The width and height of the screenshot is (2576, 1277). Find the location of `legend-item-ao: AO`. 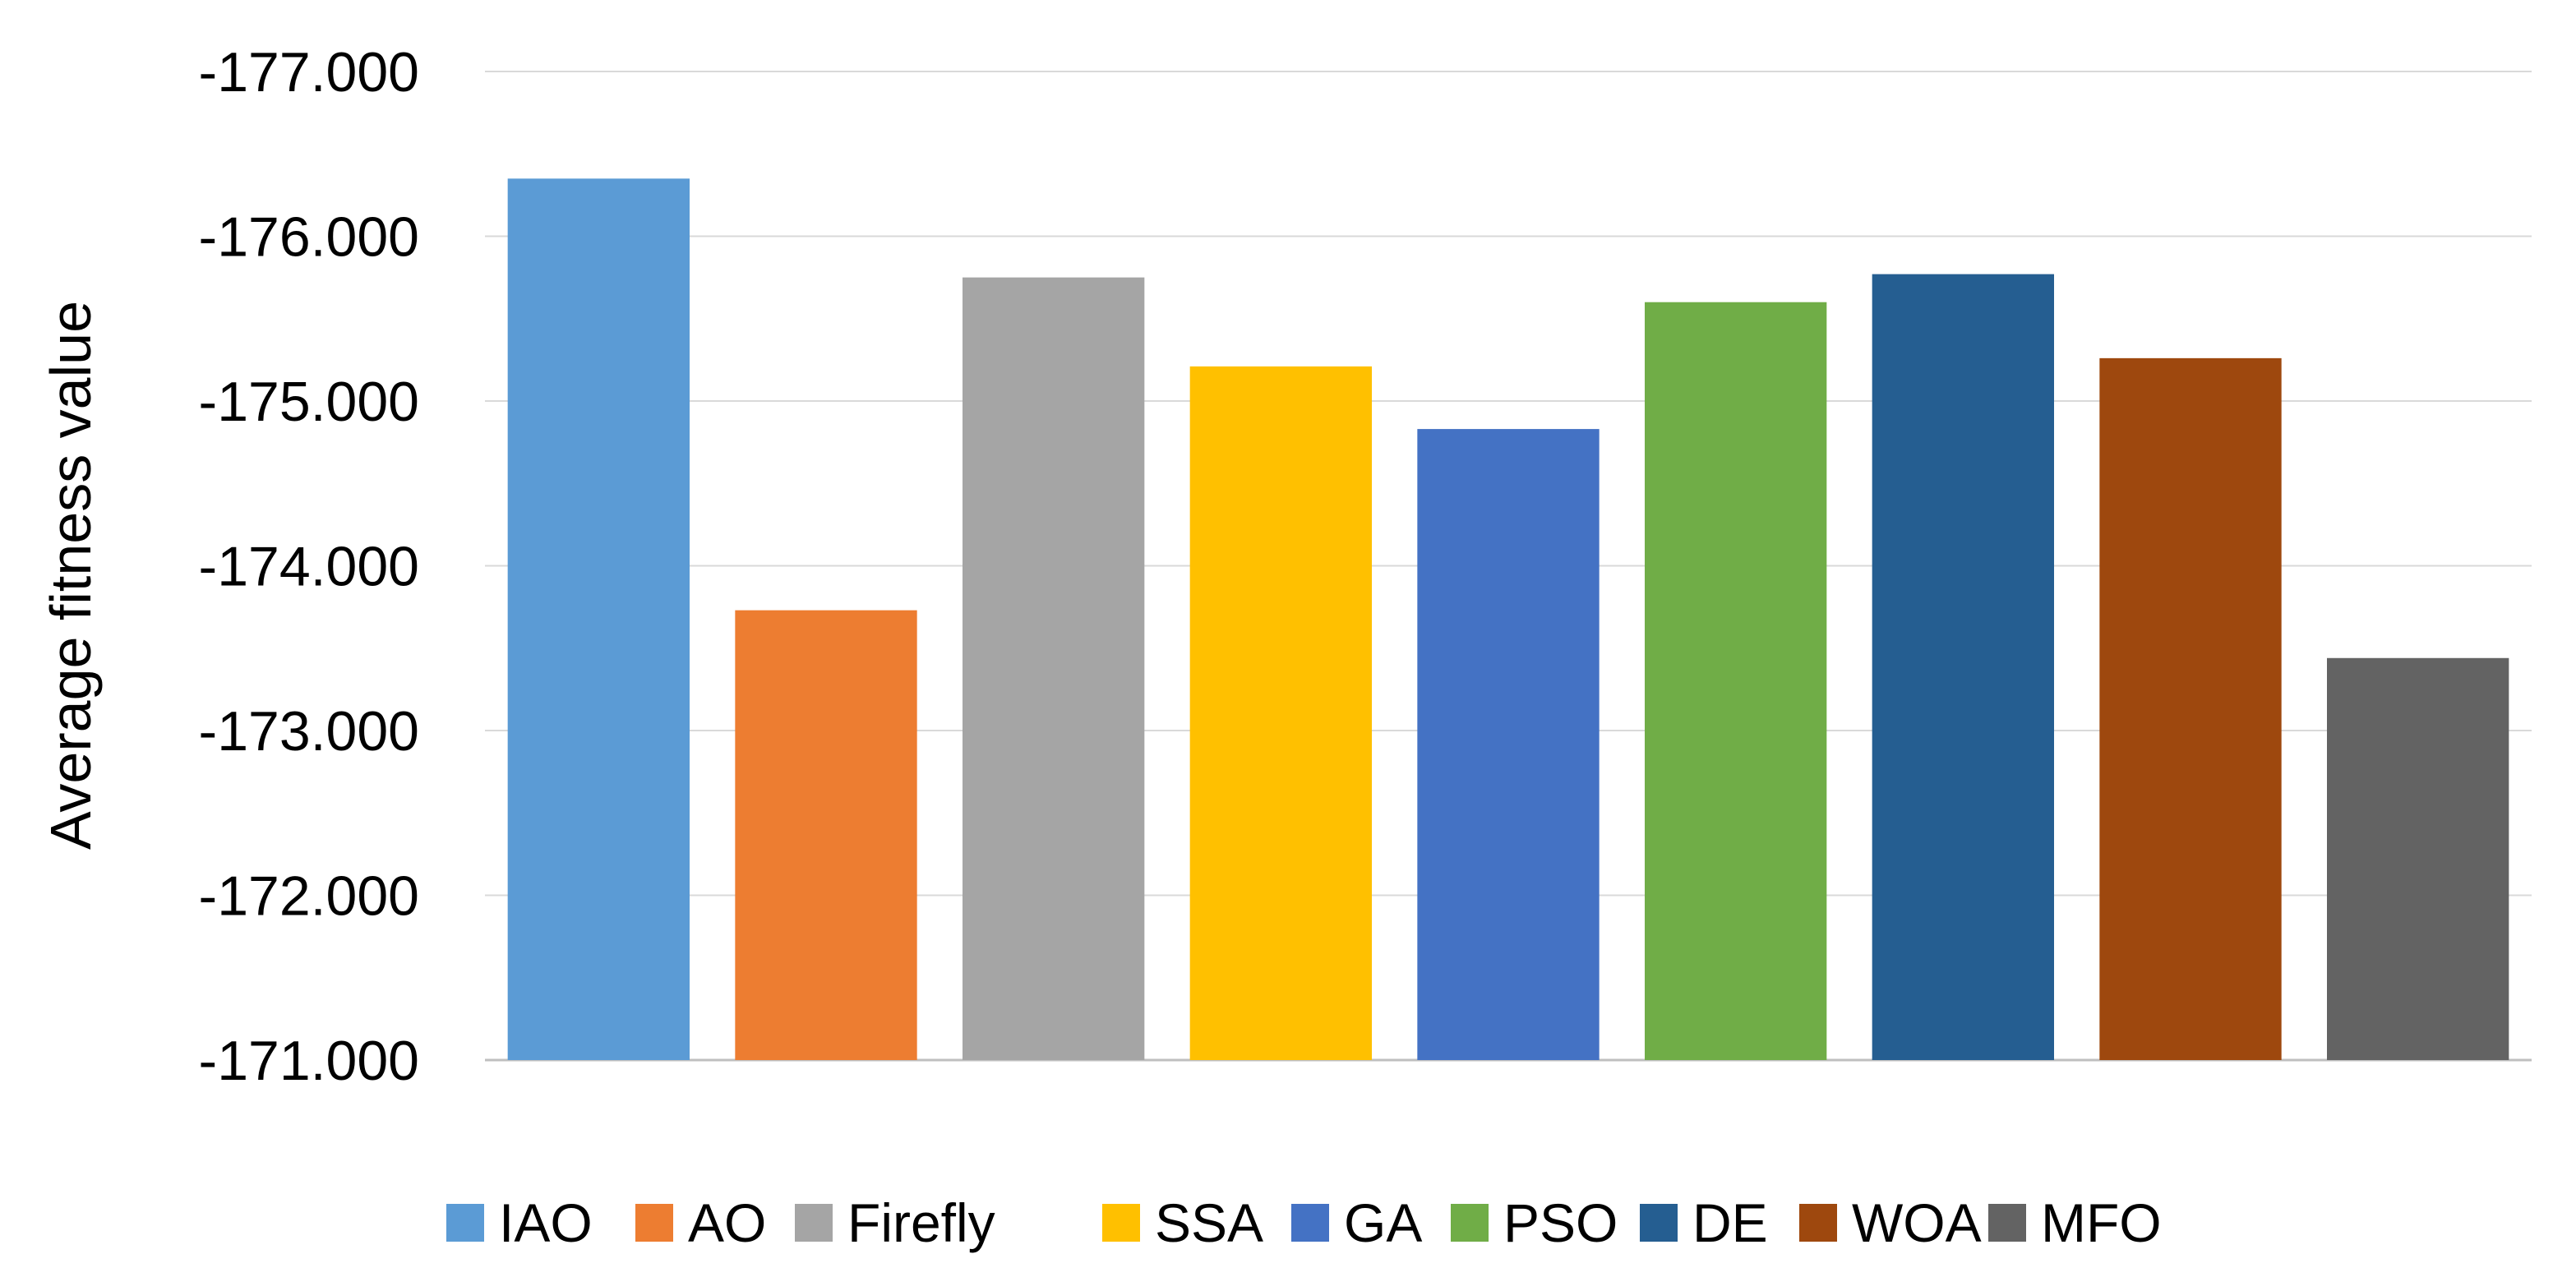

legend-item-ao: AO is located at coordinates (700, 1222).